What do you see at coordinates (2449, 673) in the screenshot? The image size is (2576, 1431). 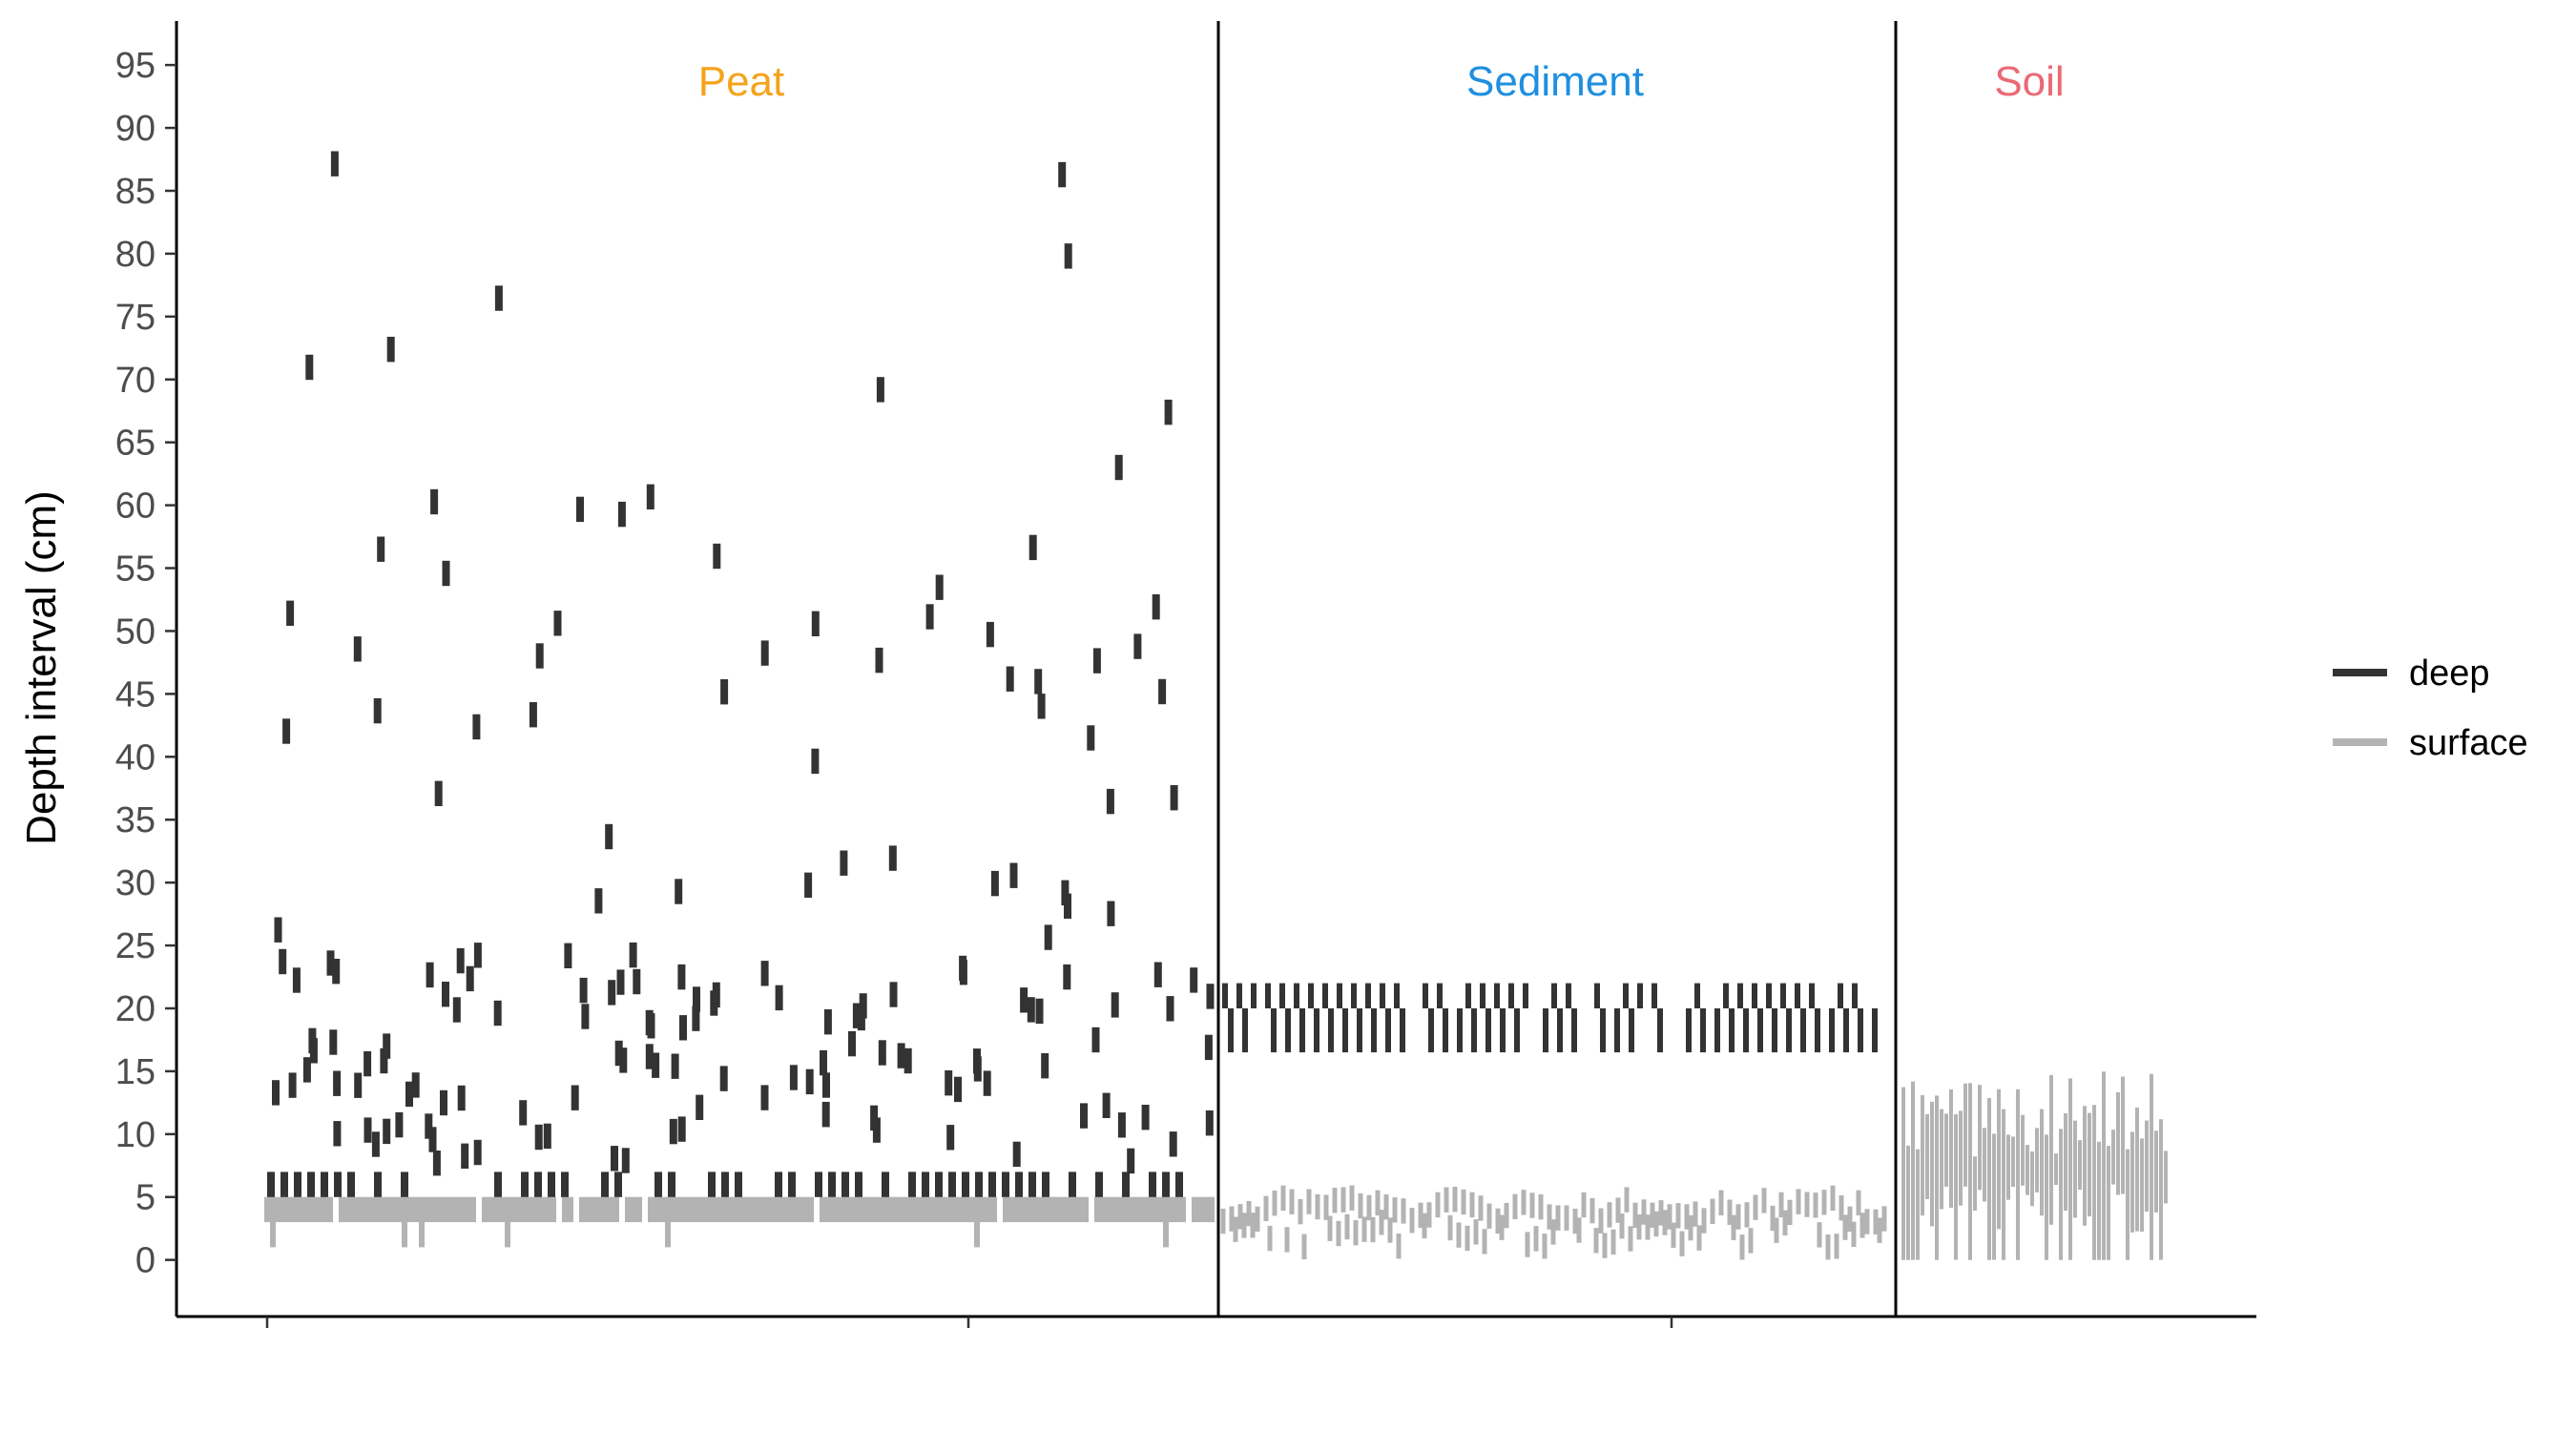 I see `legend-label-deep: deep` at bounding box center [2449, 673].